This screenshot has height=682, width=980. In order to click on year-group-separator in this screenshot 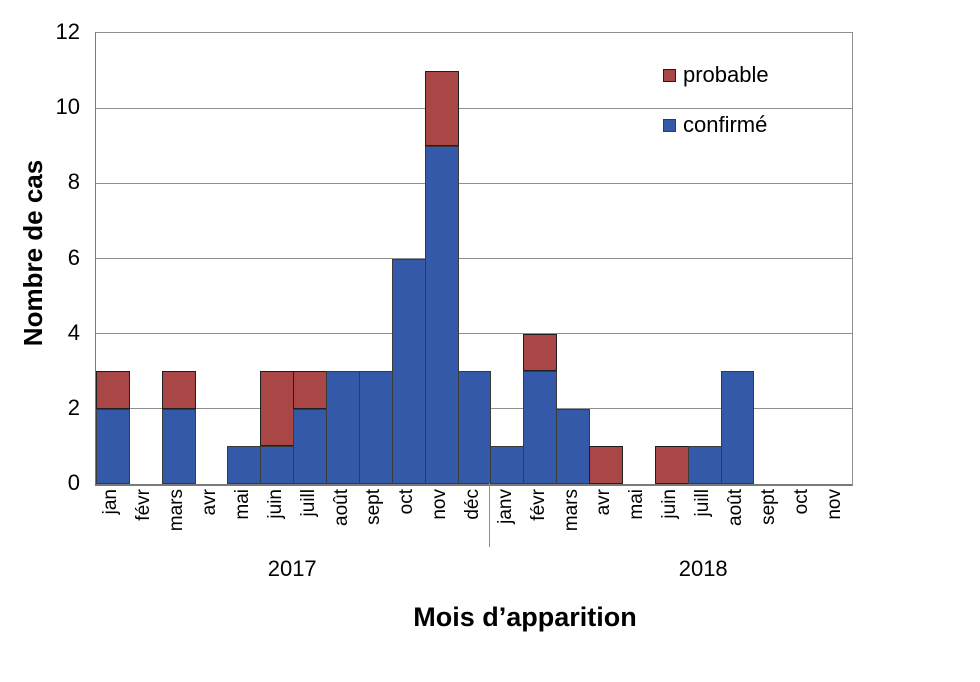, I will do `click(490, 515)`.